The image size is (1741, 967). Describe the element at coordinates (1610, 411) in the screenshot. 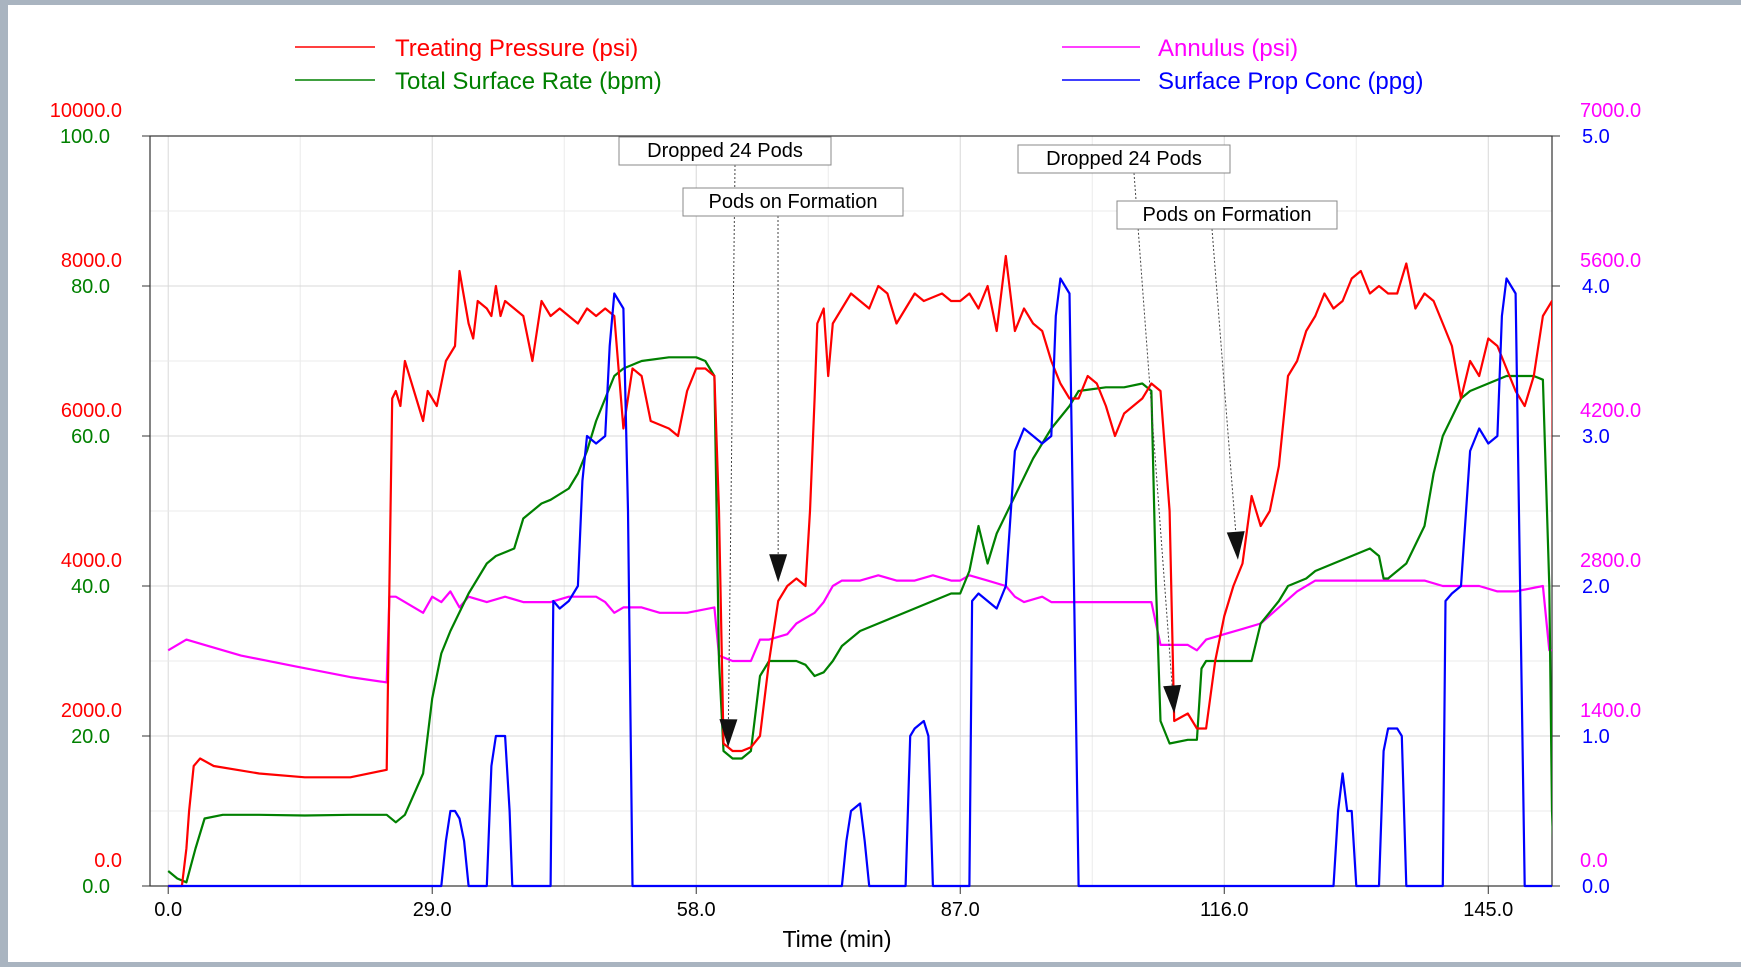

I see `y-tick-label-annulus: 4200.0` at that location.